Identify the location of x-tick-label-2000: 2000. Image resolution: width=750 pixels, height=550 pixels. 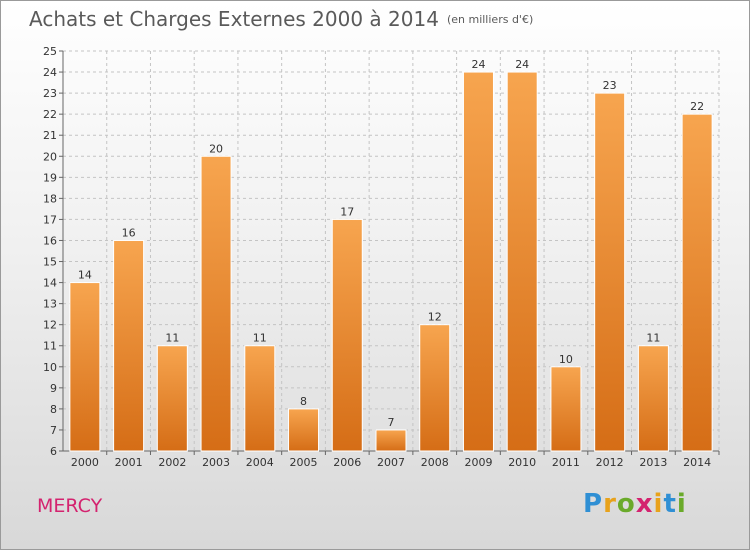
(85, 462).